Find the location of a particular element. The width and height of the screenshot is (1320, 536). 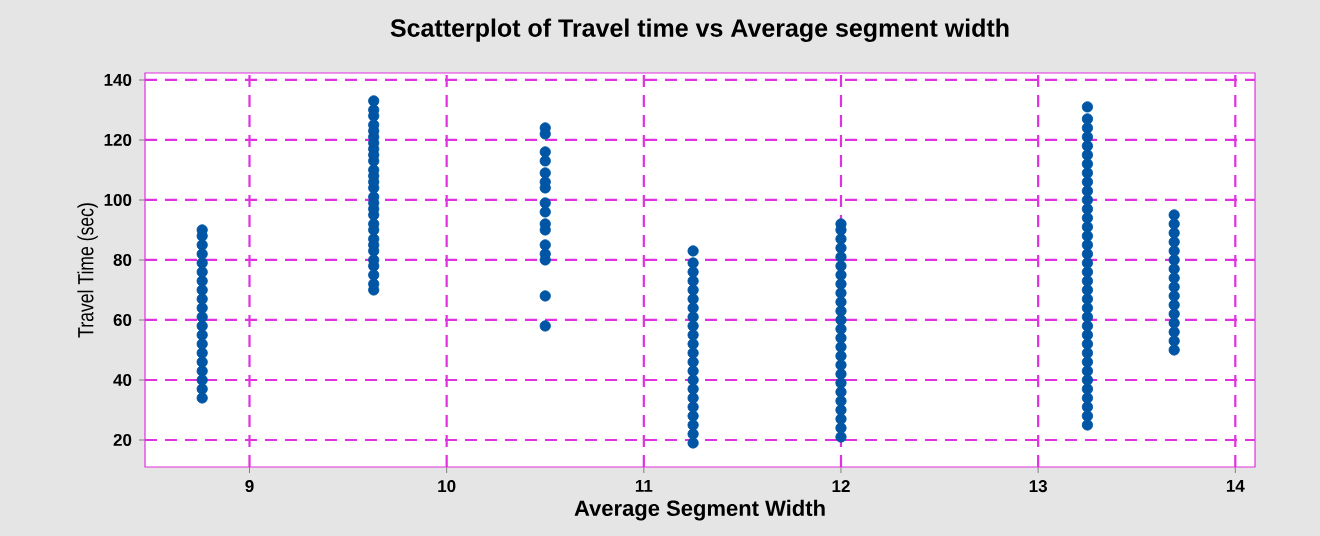

x-tick-label: 10 is located at coordinates (447, 486).